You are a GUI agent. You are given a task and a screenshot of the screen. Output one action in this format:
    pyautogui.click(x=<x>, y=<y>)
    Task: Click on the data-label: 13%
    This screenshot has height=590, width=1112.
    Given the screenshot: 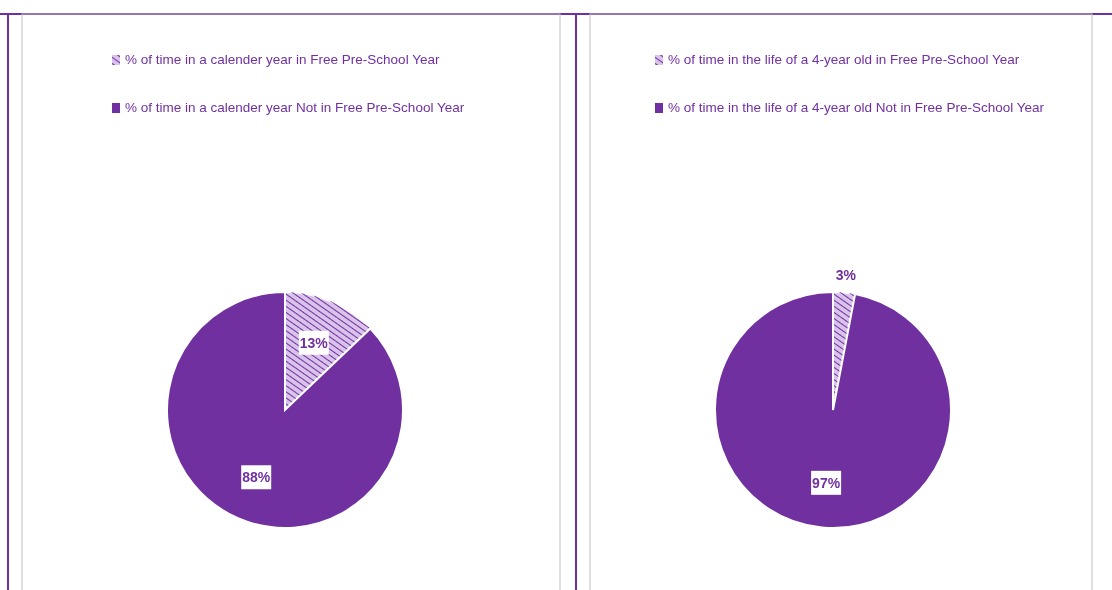 What is the action you would take?
    pyautogui.click(x=314, y=342)
    